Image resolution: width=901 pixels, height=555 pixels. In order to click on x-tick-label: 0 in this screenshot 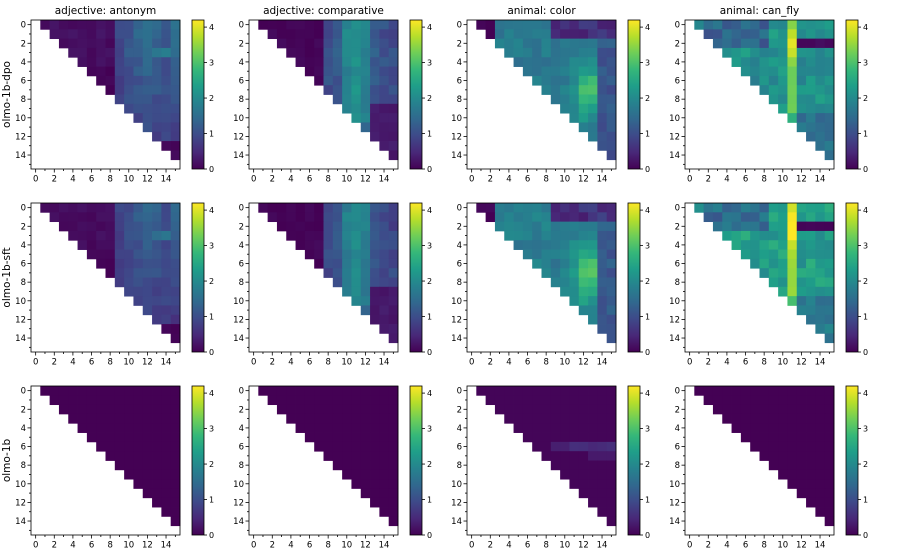, I will do `click(253, 363)`.